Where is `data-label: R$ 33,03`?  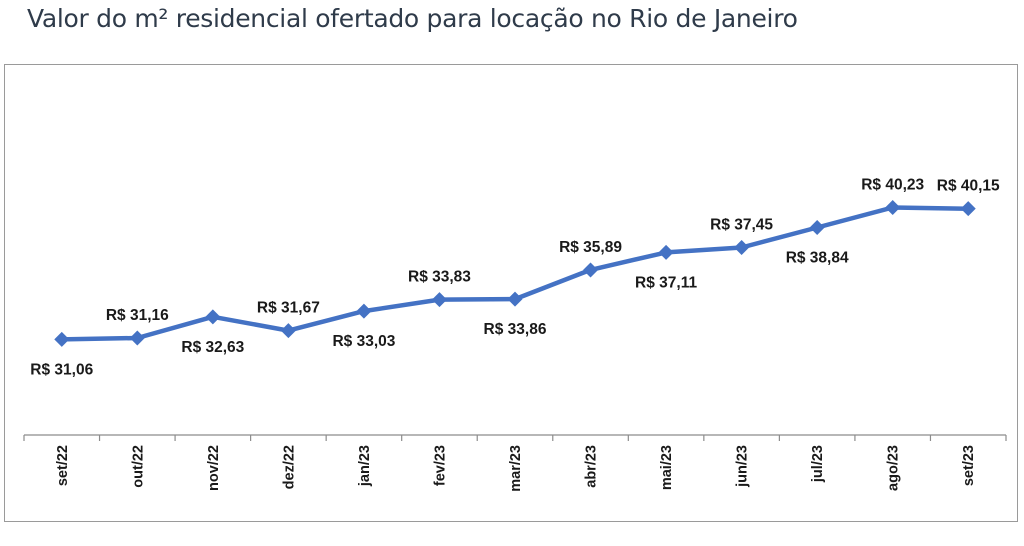 data-label: R$ 33,03 is located at coordinates (363, 341).